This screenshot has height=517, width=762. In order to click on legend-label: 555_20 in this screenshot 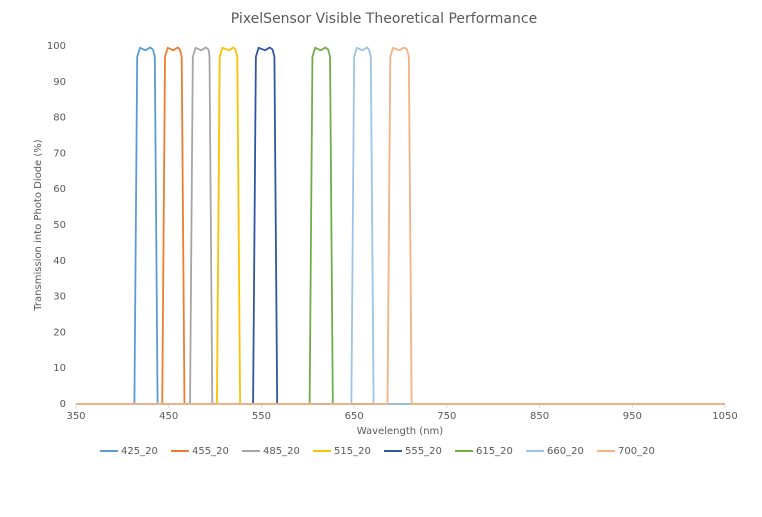, I will do `click(423, 451)`.